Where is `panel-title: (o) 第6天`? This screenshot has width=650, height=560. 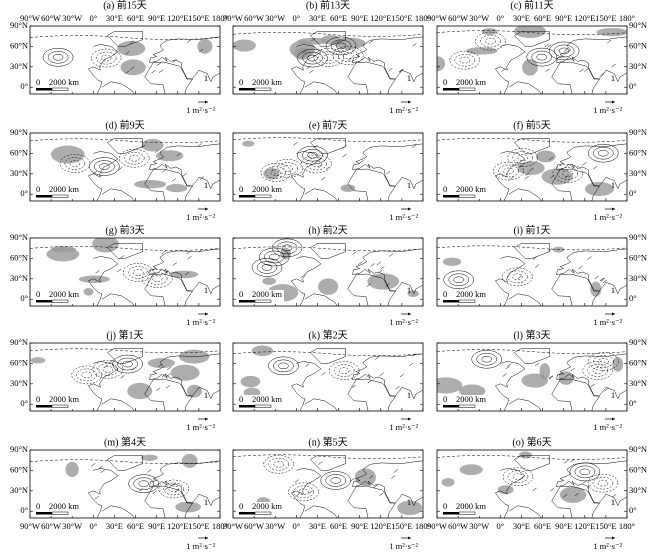
panel-title: (o) 第6天 is located at coordinates (531, 441).